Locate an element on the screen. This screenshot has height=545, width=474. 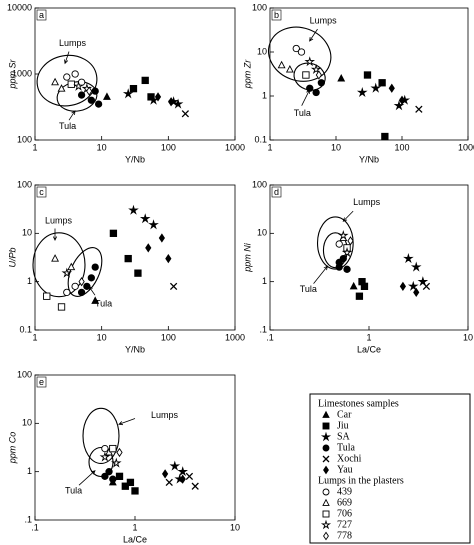
panel-letter: d is located at coordinates (276, 192).